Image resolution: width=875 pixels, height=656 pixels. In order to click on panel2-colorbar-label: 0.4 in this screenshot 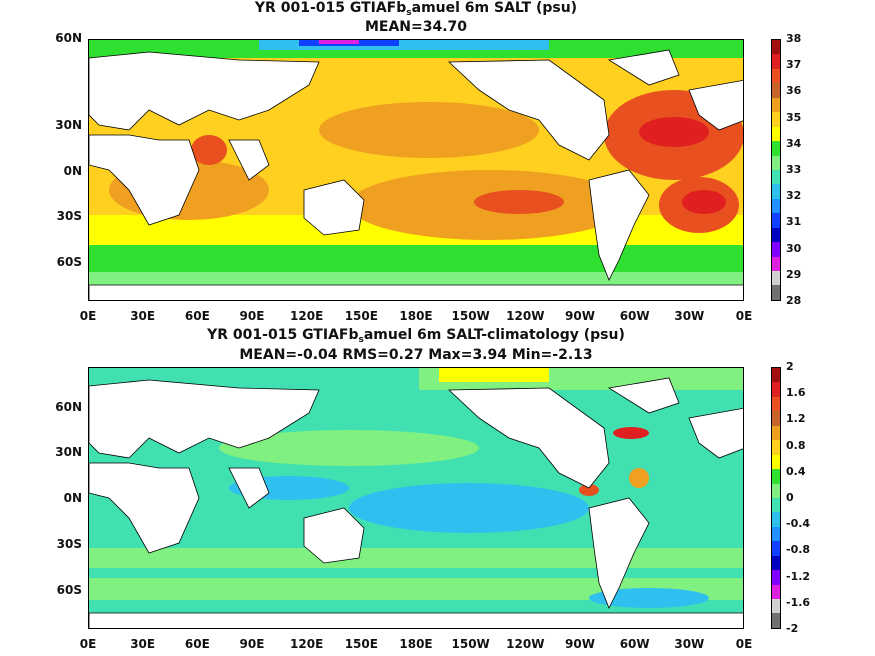, I will do `click(796, 471)`.